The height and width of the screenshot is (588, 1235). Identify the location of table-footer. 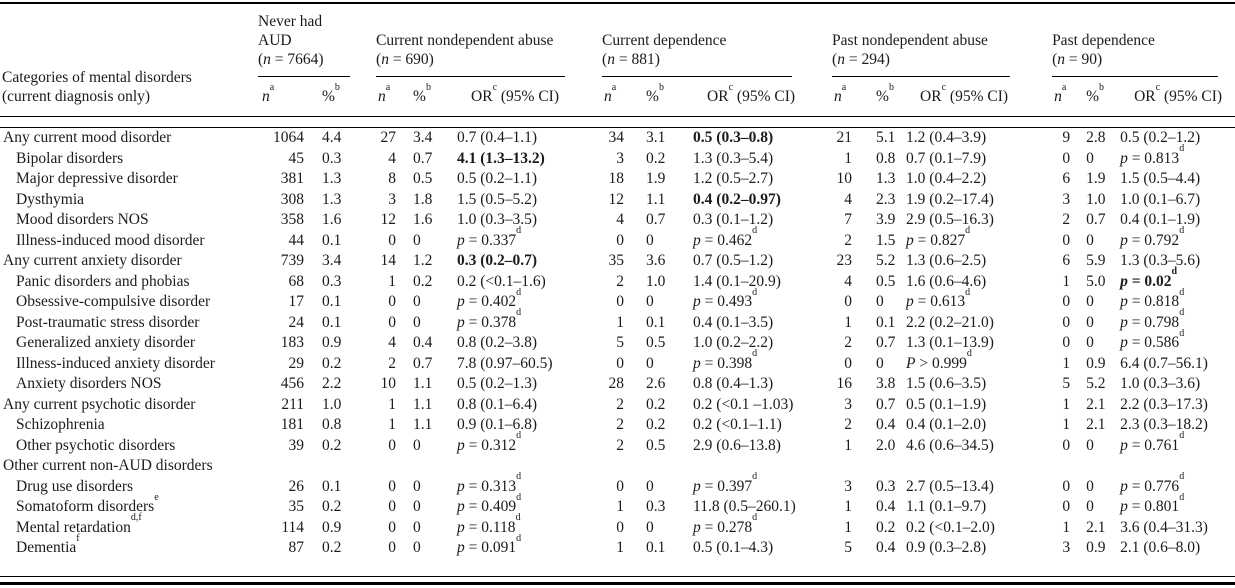
(617, 571).